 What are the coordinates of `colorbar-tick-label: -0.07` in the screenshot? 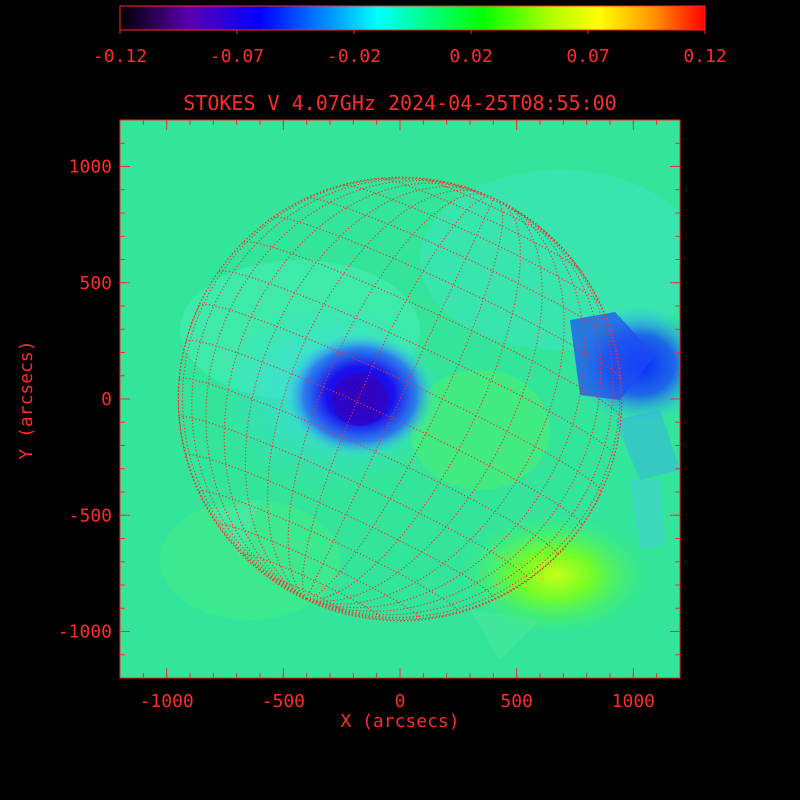 It's located at (237, 56).